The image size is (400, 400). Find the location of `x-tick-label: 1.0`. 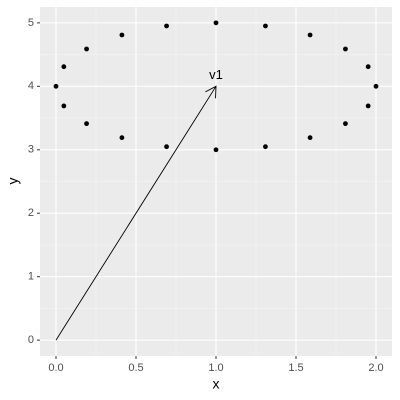

x-tick-label: 1.0 is located at coordinates (215, 368).